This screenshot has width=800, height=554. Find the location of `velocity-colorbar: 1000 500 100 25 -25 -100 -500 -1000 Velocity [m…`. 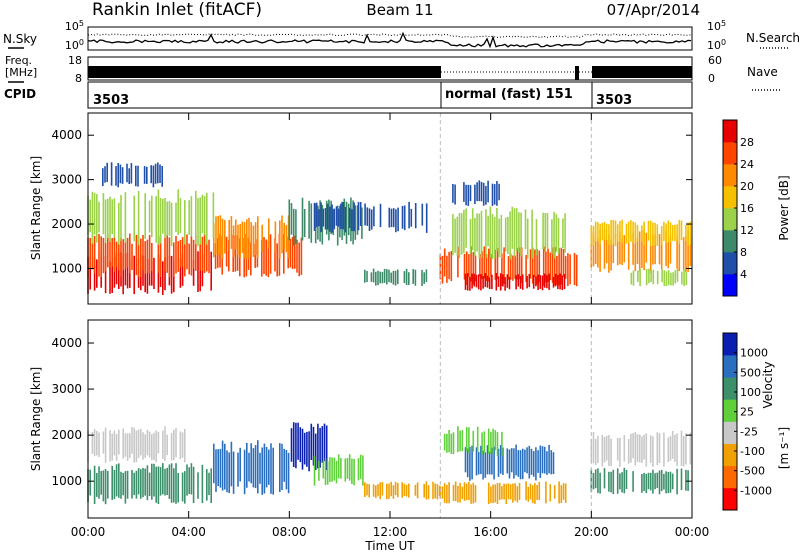

velocity-colorbar: 1000 500 100 25 -25 -100 -500 -1000 Velocity [m… is located at coordinates (756, 421).